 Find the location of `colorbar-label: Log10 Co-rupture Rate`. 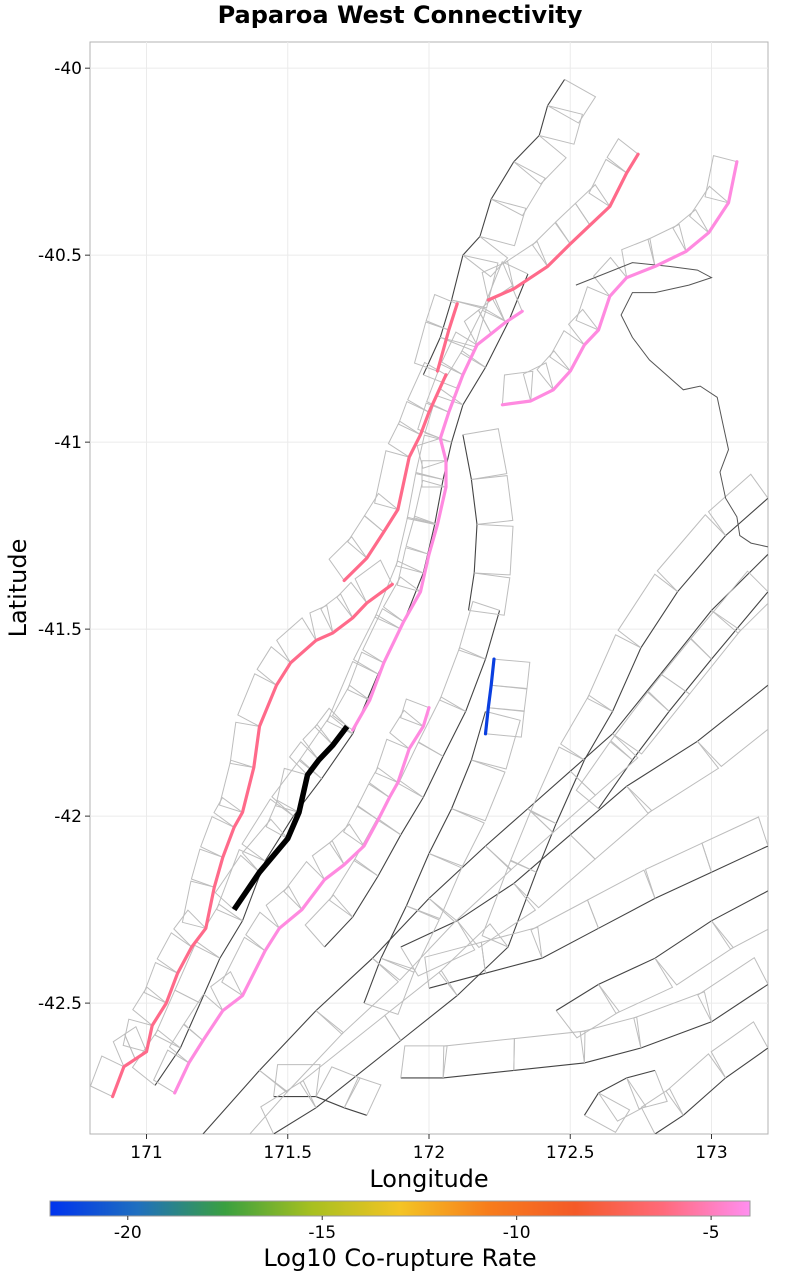

colorbar-label: Log10 Co-rupture Rate is located at coordinates (399, 1258).